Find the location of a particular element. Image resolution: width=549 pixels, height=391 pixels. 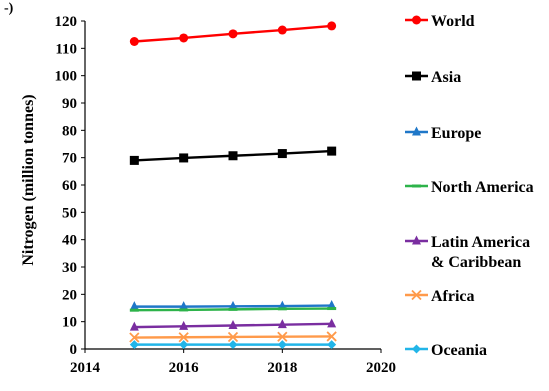

y-tick-label: 110 is located at coordinates (66, 49).